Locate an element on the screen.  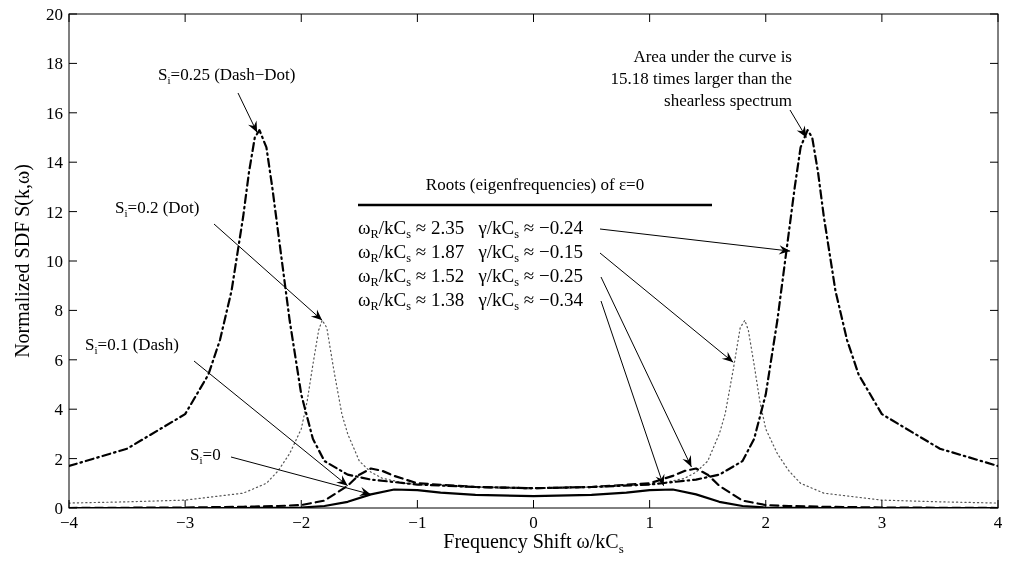
annotation: ω$_{R}$/kC$_{s}$ ≈ 1.52 γ/kC$_{s}$ ≈ −0.25 is located at coordinates (471, 277).